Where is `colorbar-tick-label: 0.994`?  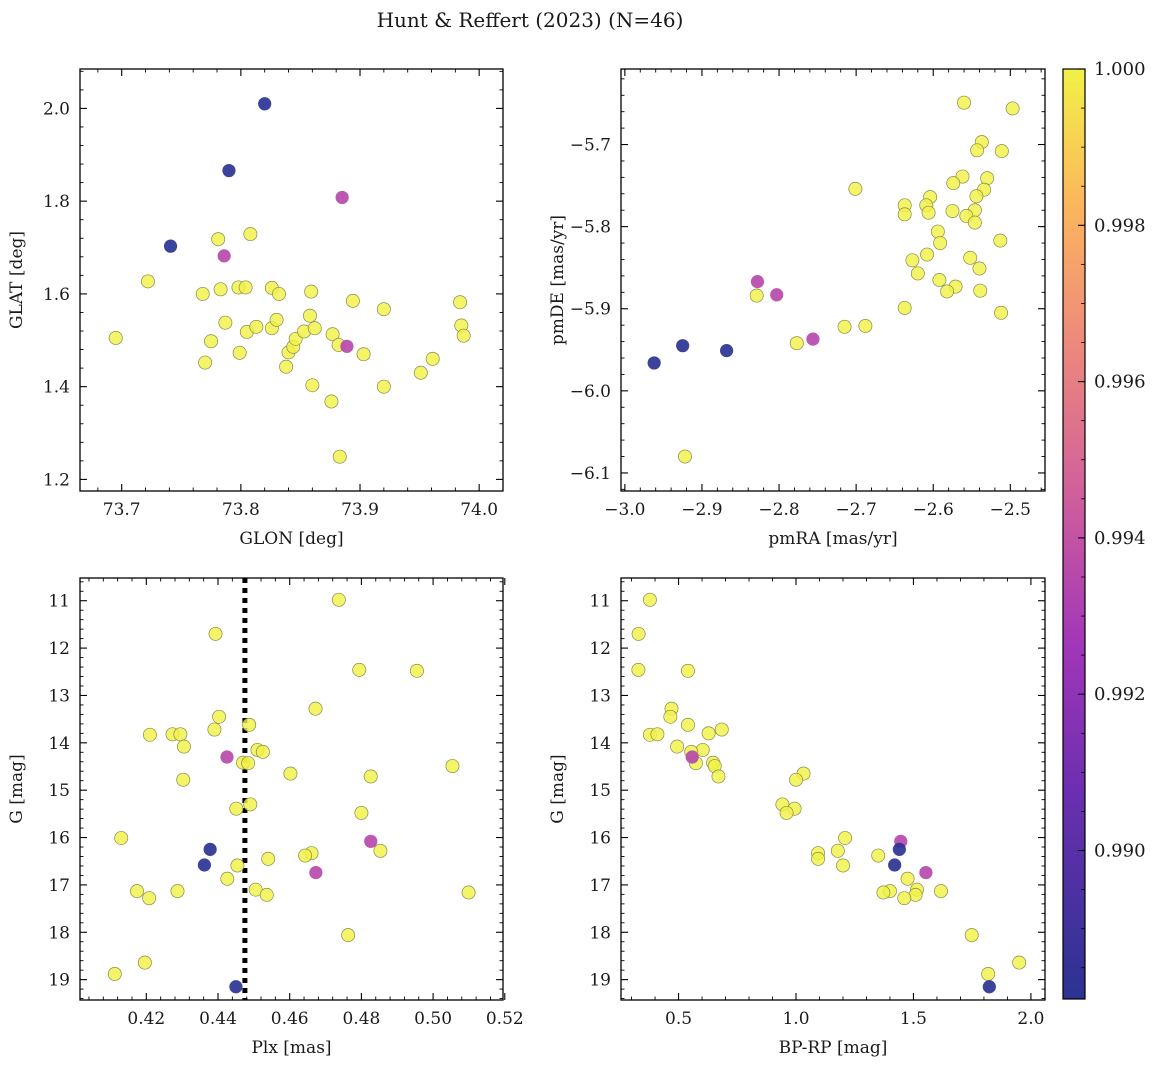
colorbar-tick-label: 0.994 is located at coordinates (1120, 538).